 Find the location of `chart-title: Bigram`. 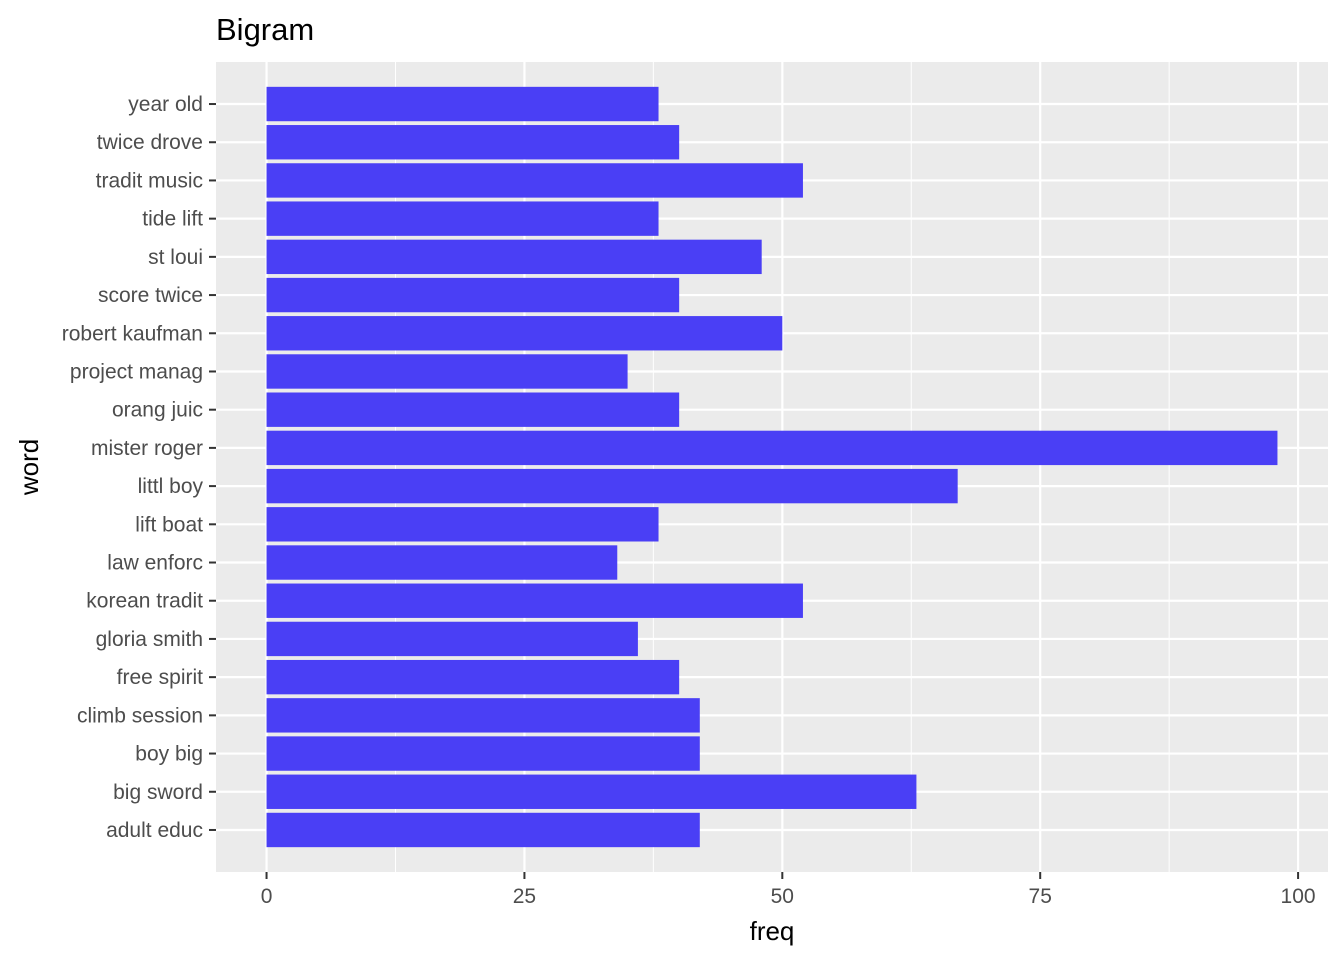

chart-title: Bigram is located at coordinates (265, 29).